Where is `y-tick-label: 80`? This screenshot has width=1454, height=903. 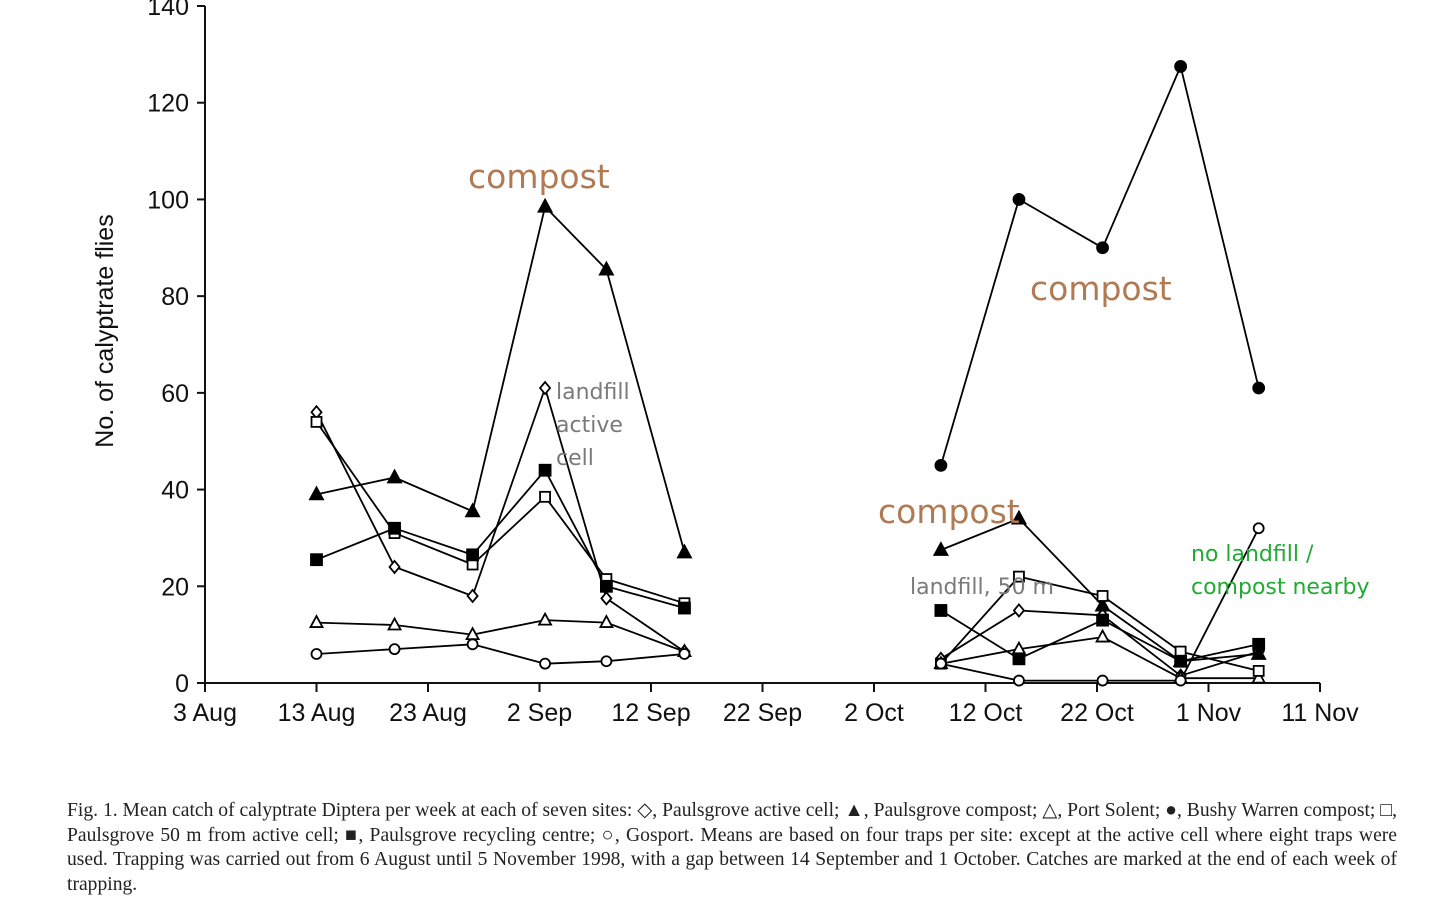 y-tick-label: 80 is located at coordinates (175, 297).